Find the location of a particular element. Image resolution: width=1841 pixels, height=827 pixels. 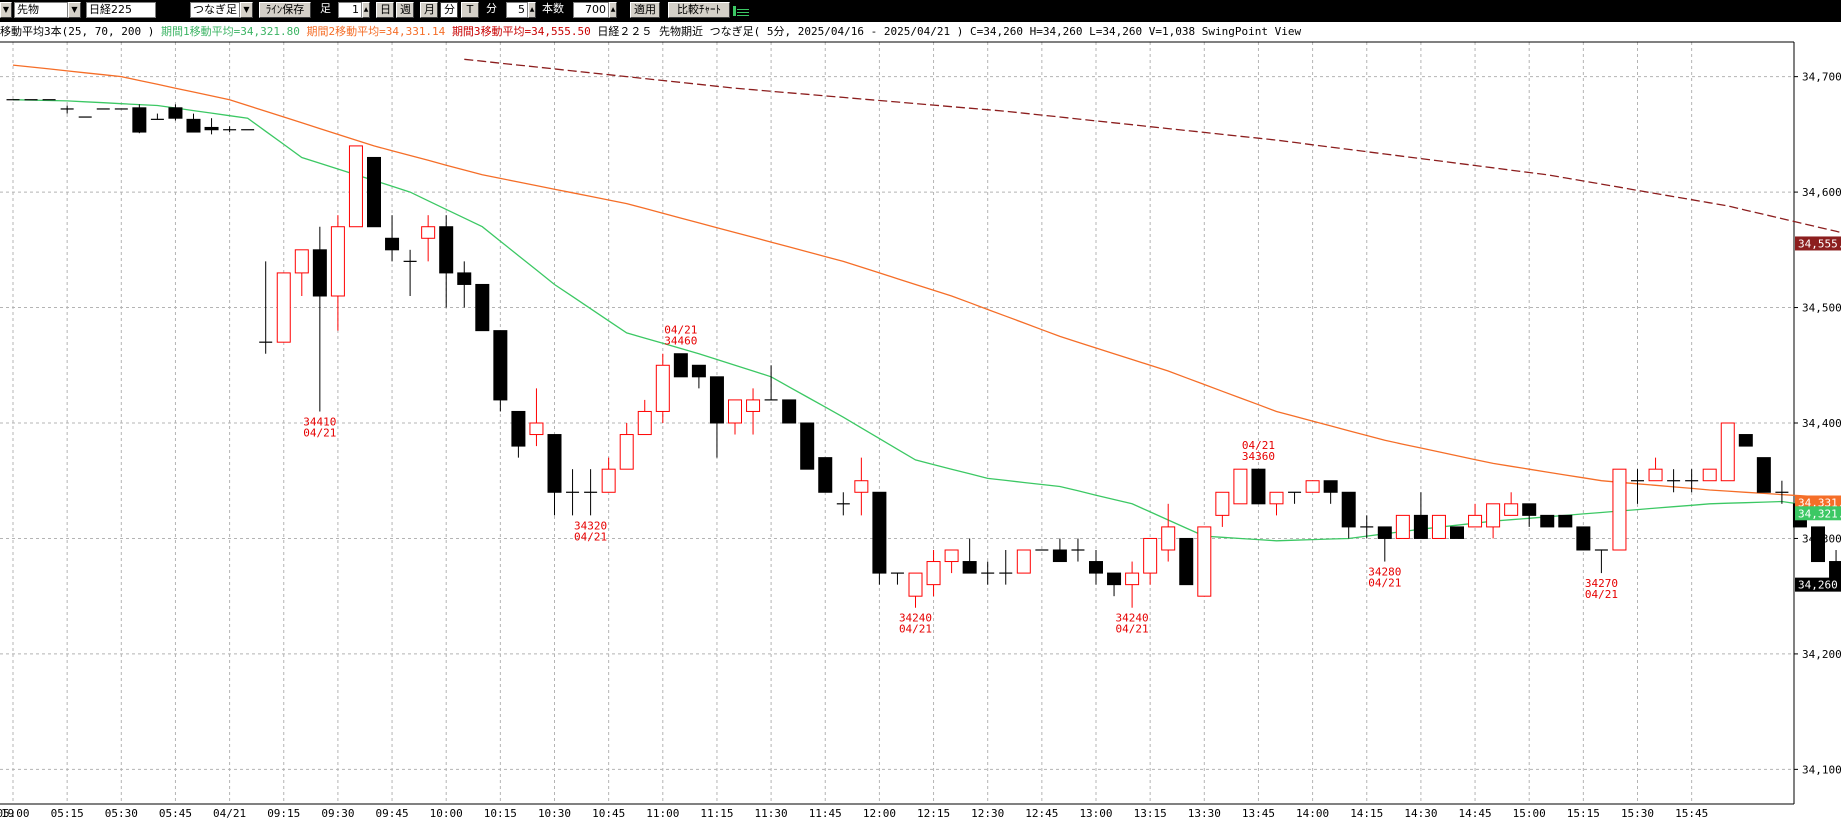

swing-annotation: 34410 is located at coordinates (319, 421).